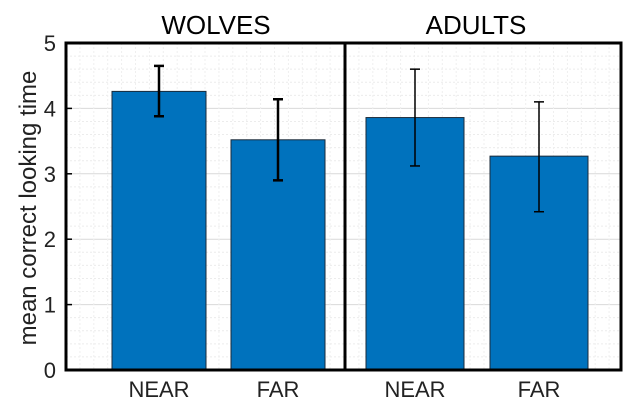 Image resolution: width=624 pixels, height=404 pixels. What do you see at coordinates (278, 139) in the screenshot?
I see `error-bar-wolves-far` at bounding box center [278, 139].